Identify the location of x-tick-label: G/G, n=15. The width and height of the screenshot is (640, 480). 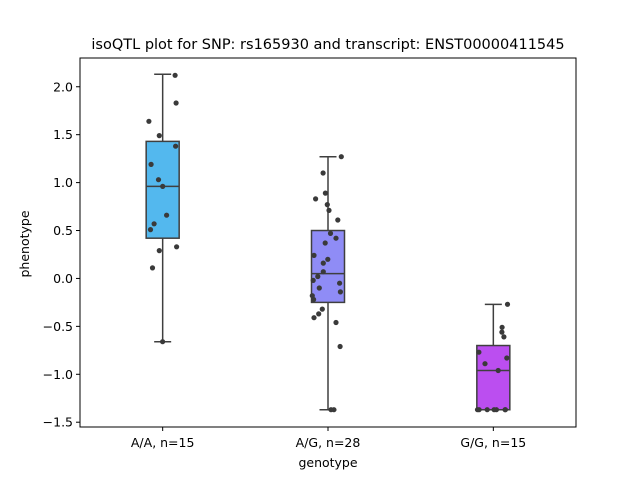
(493, 442).